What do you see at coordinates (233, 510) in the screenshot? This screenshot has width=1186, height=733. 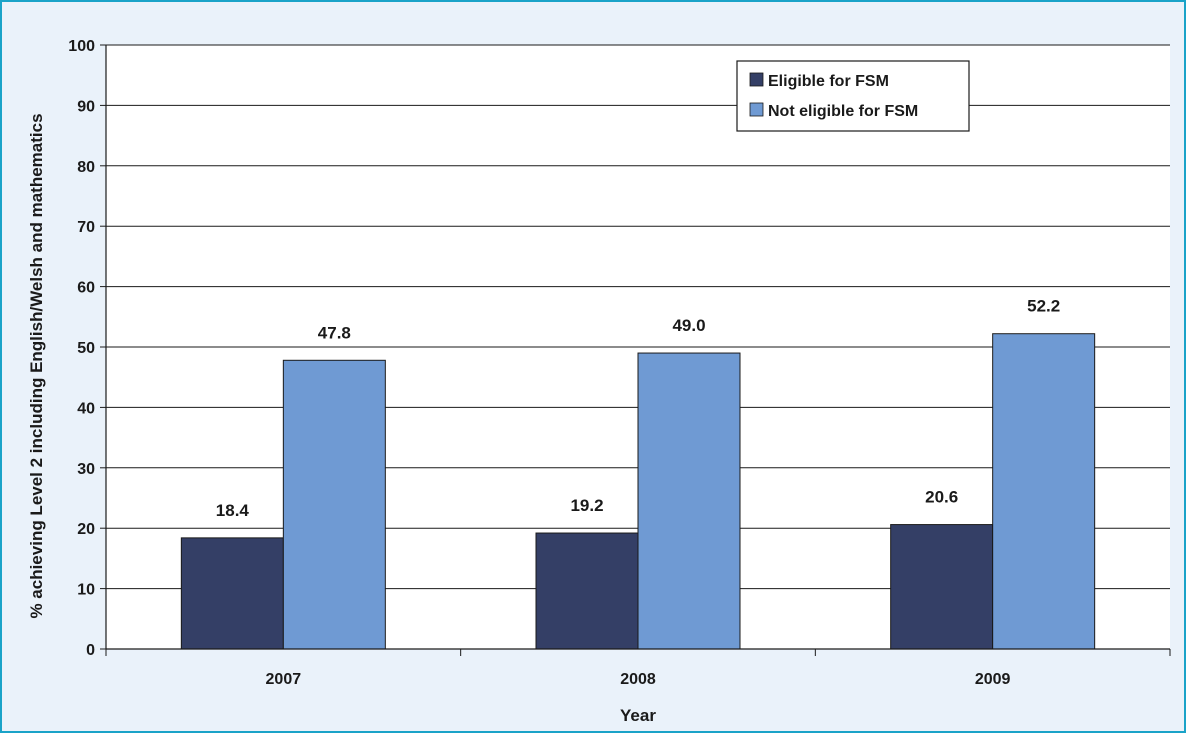 I see `data-label: 18.4` at bounding box center [233, 510].